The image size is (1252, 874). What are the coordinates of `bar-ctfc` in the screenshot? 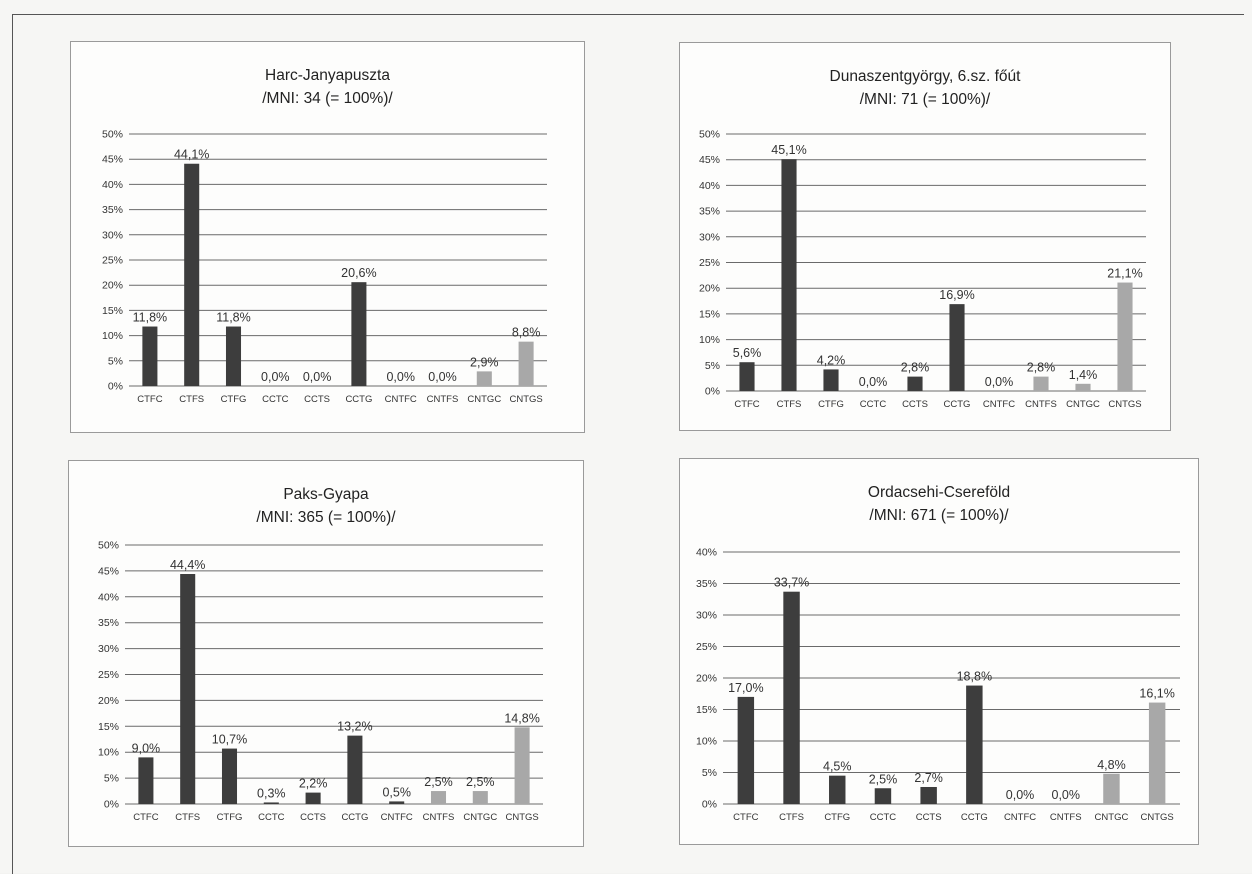 It's located at (150, 356).